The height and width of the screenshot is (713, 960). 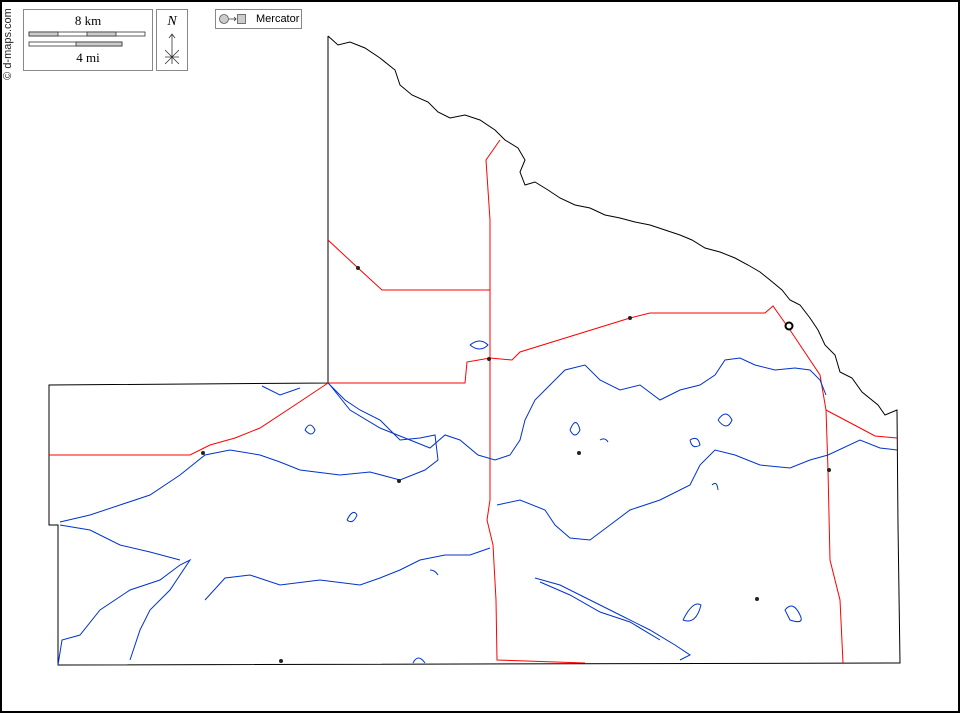 What do you see at coordinates (172, 21) in the screenshot?
I see `north-label: N` at bounding box center [172, 21].